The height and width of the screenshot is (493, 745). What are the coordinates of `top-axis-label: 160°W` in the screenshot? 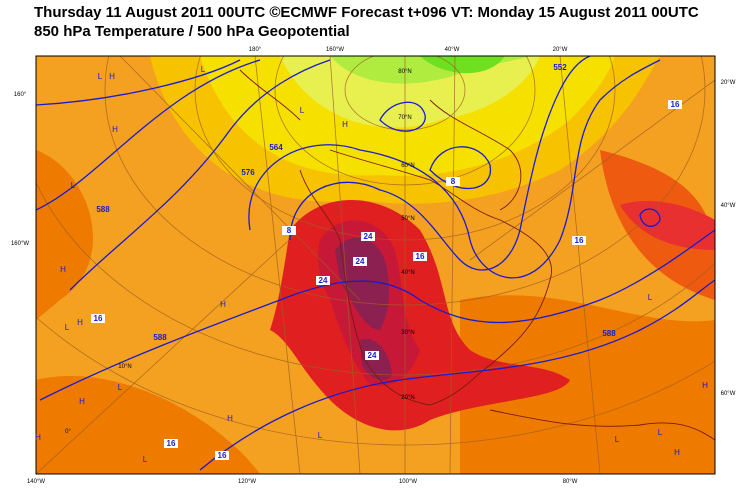 It's located at (335, 50).